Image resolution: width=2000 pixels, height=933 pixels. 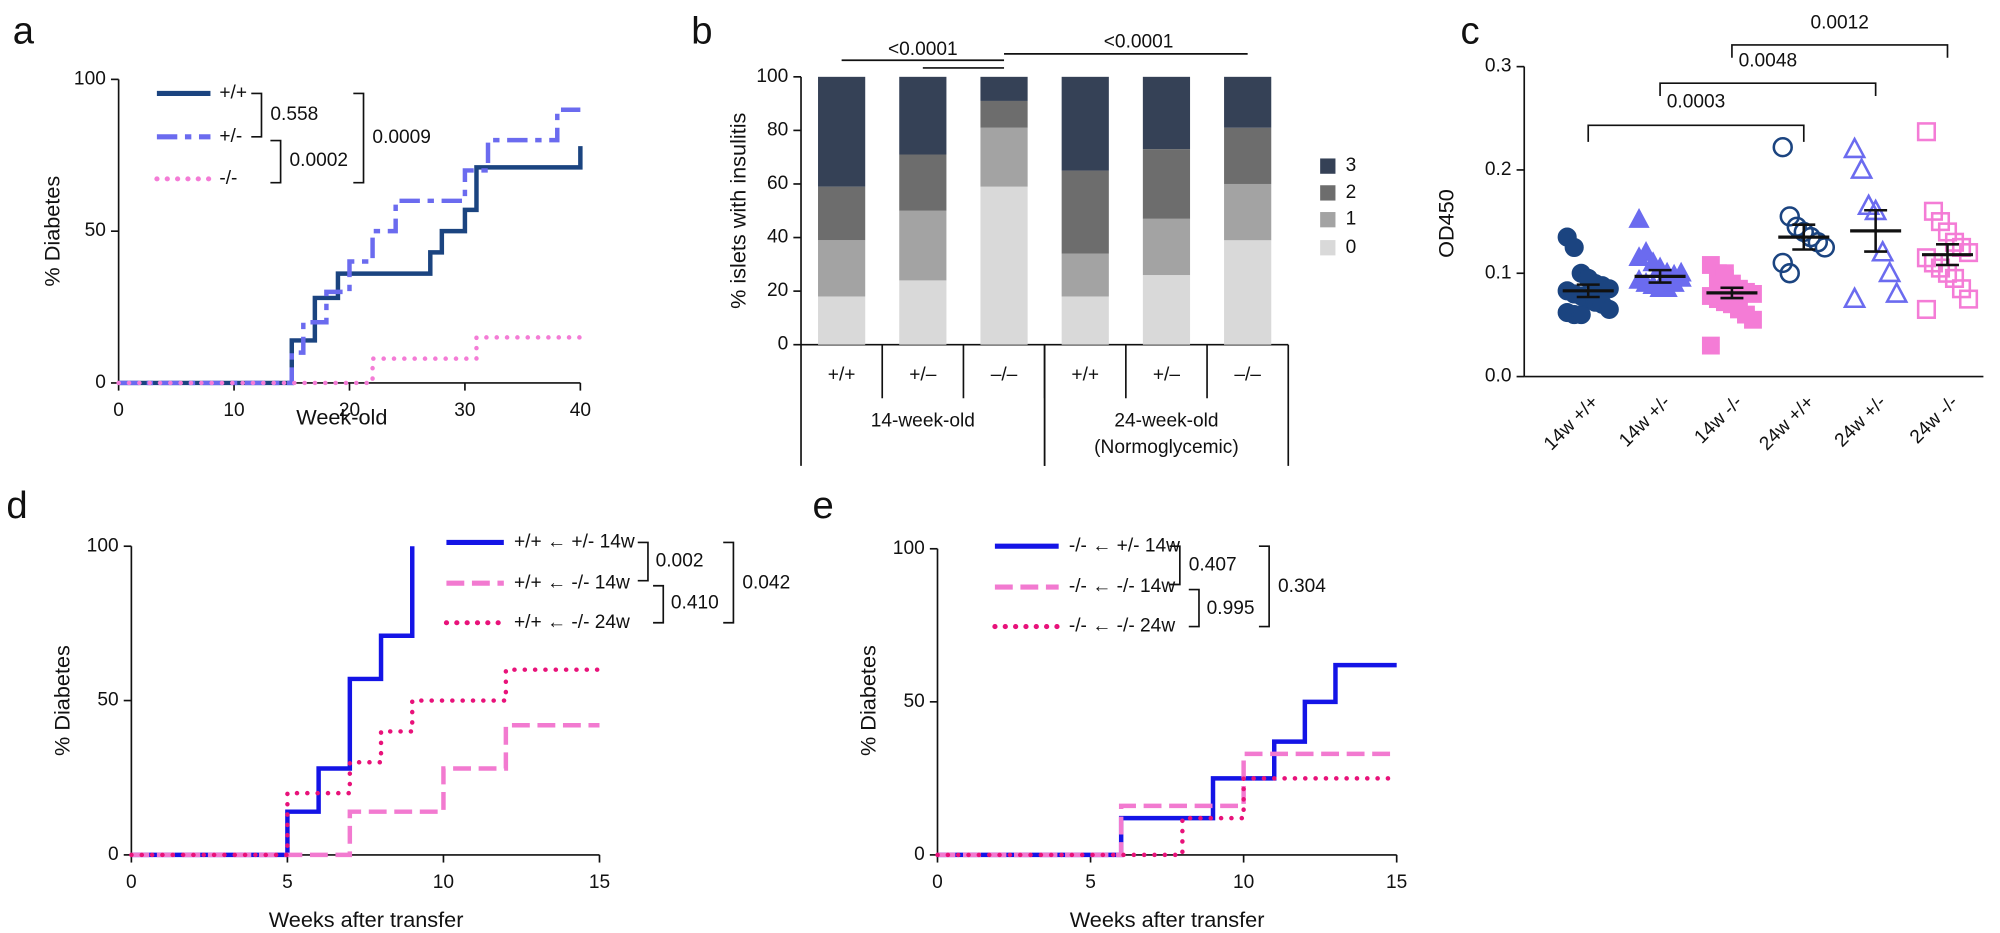 What do you see at coordinates (1768, 61) in the screenshot?
I see `p-value: 0.0048` at bounding box center [1768, 61].